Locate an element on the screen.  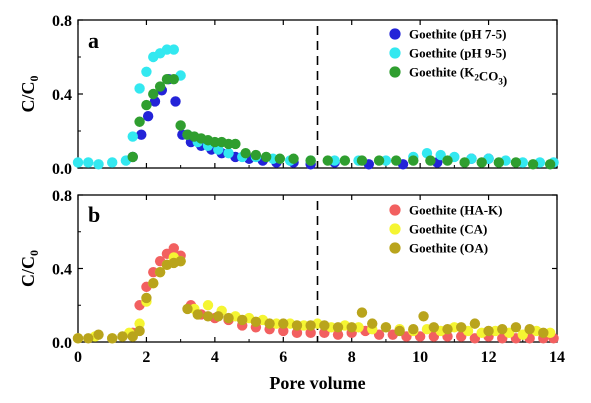
panel-letter: a is located at coordinates (93, 40).